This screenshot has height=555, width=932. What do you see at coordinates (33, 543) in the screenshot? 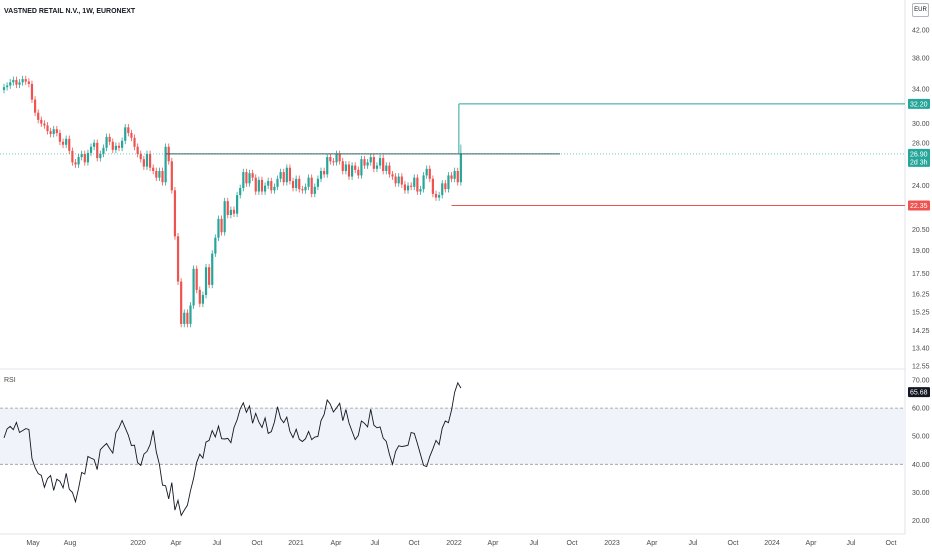
I see `time-axis-tick: May` at bounding box center [33, 543].